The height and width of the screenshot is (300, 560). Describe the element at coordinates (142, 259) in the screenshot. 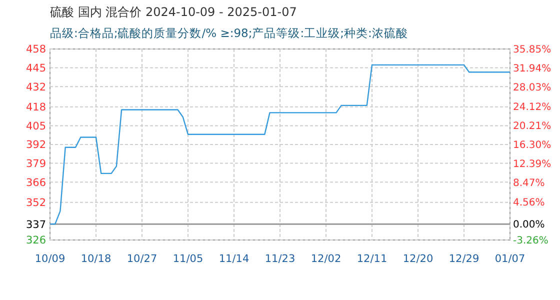

I see `x-tick-label: 10/27` at that location.